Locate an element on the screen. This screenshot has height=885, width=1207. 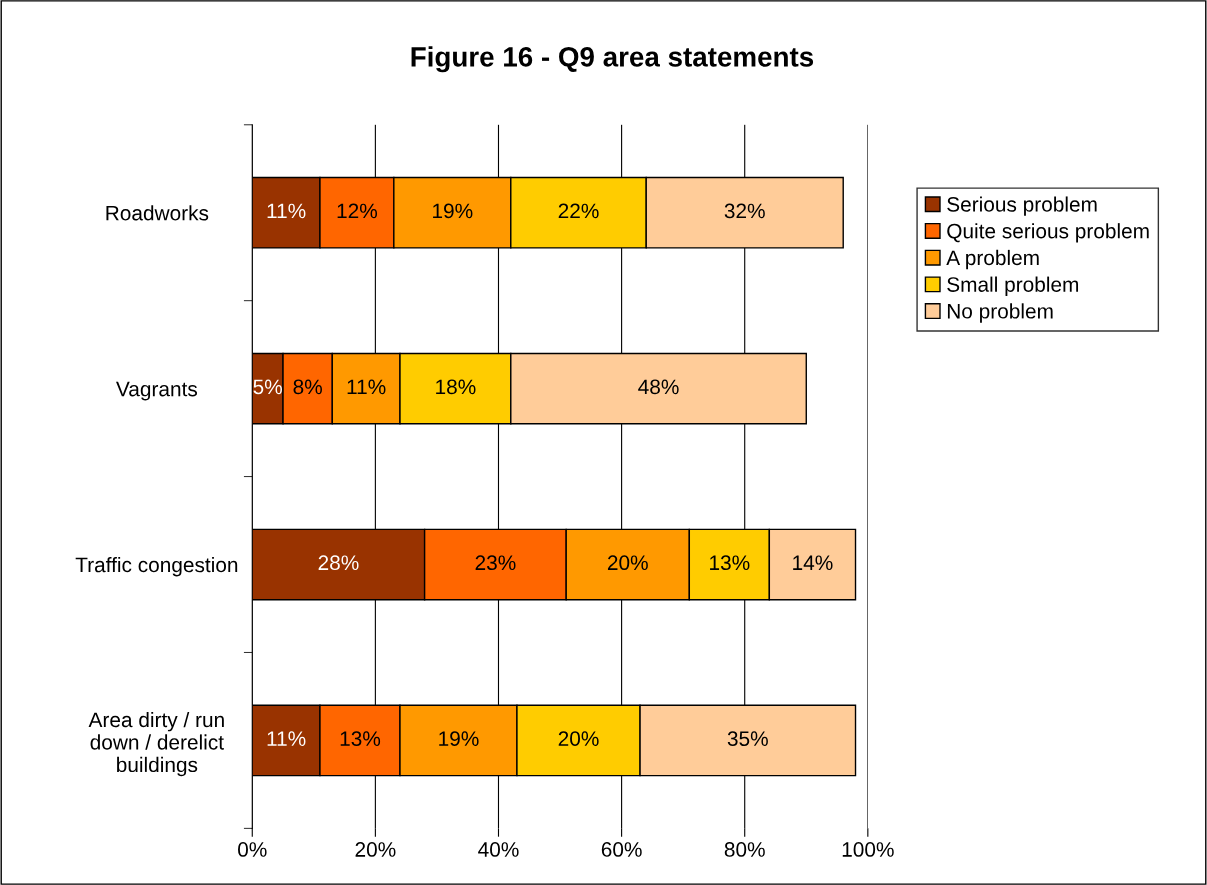
legend-label: No problem is located at coordinates (1000, 313).